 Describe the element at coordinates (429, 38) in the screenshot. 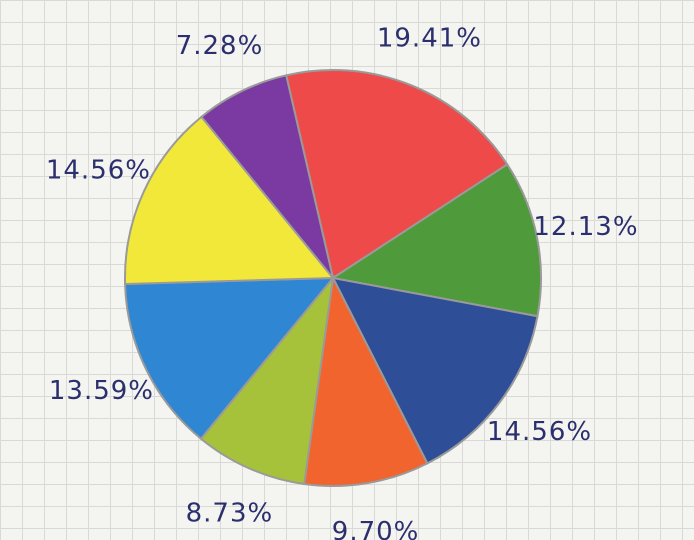

I see `value-label: 19.41%` at that location.